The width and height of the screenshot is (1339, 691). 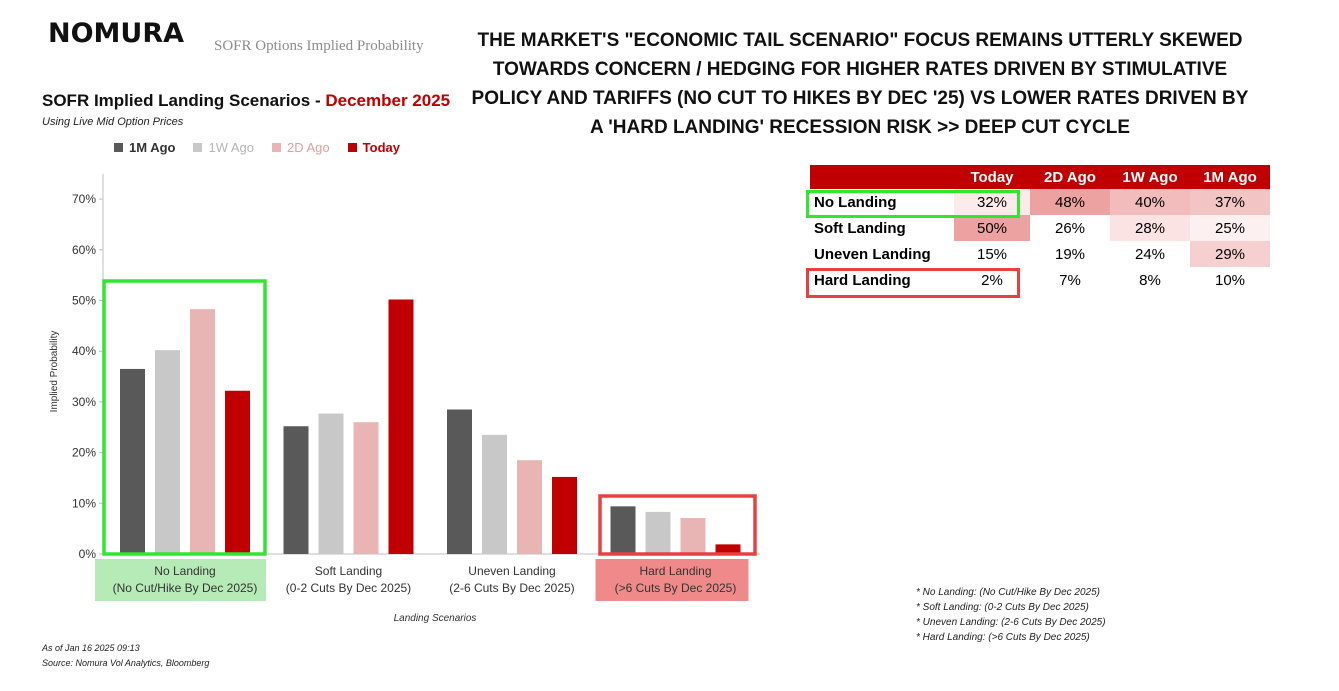 I want to click on table-cell: 40%, so click(x=1150, y=202).